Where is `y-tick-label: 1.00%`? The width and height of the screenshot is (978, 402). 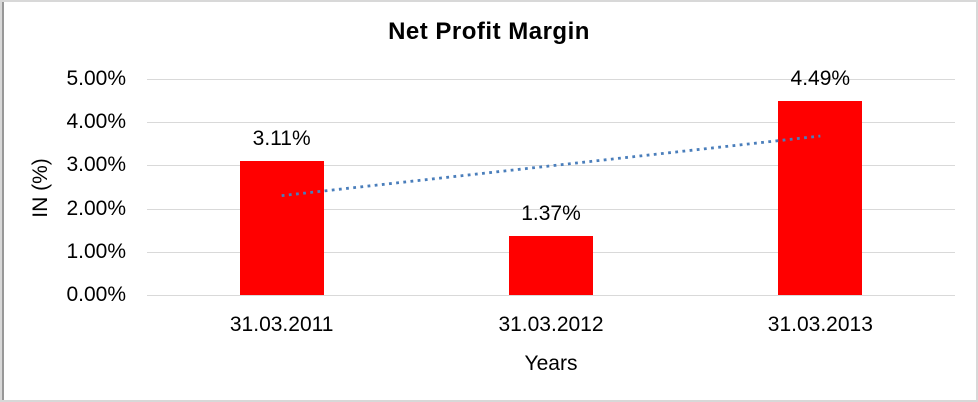
y-tick-label: 1.00% is located at coordinates (96, 251).